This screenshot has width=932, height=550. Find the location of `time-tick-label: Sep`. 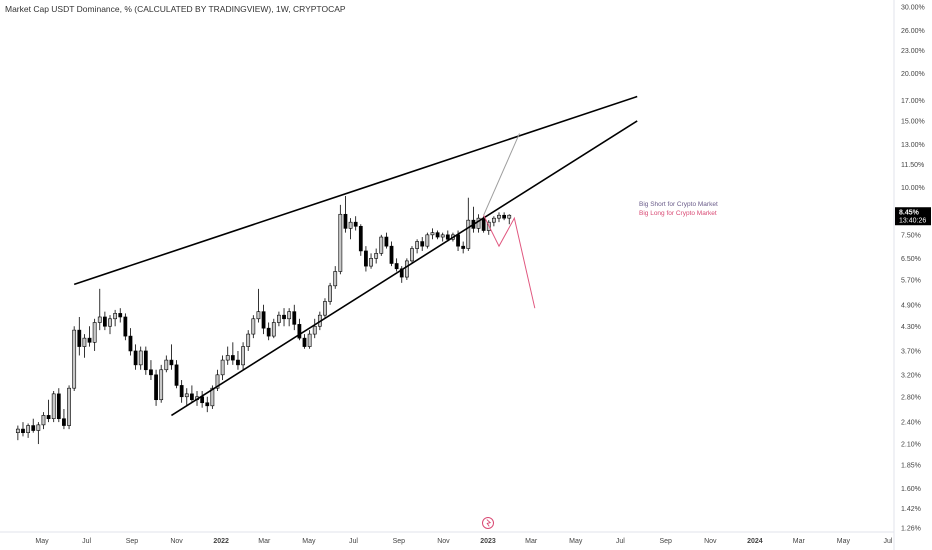

time-tick-label: Sep is located at coordinates (132, 541).